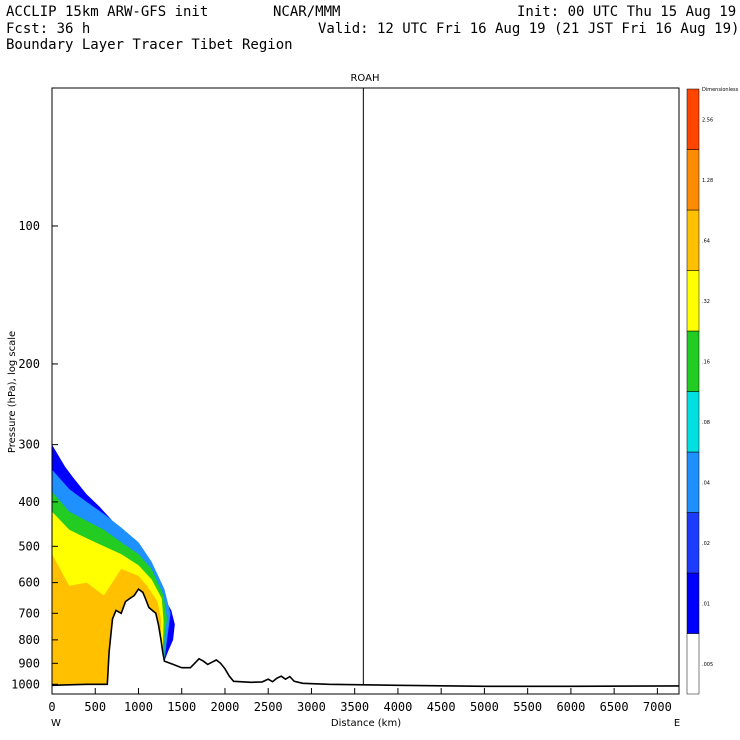 The height and width of the screenshot is (740, 740). What do you see at coordinates (366, 723) in the screenshot?
I see `x-axis-label: Distance (km)` at bounding box center [366, 723].